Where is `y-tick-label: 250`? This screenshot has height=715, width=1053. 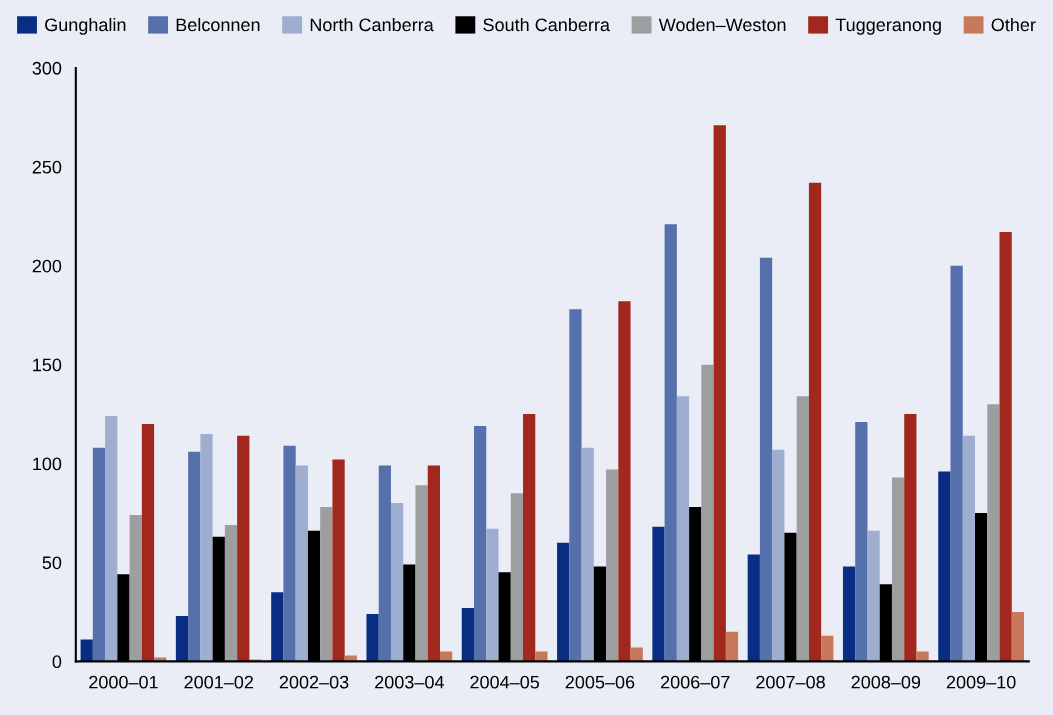
y-tick-label: 250 is located at coordinates (47, 167).